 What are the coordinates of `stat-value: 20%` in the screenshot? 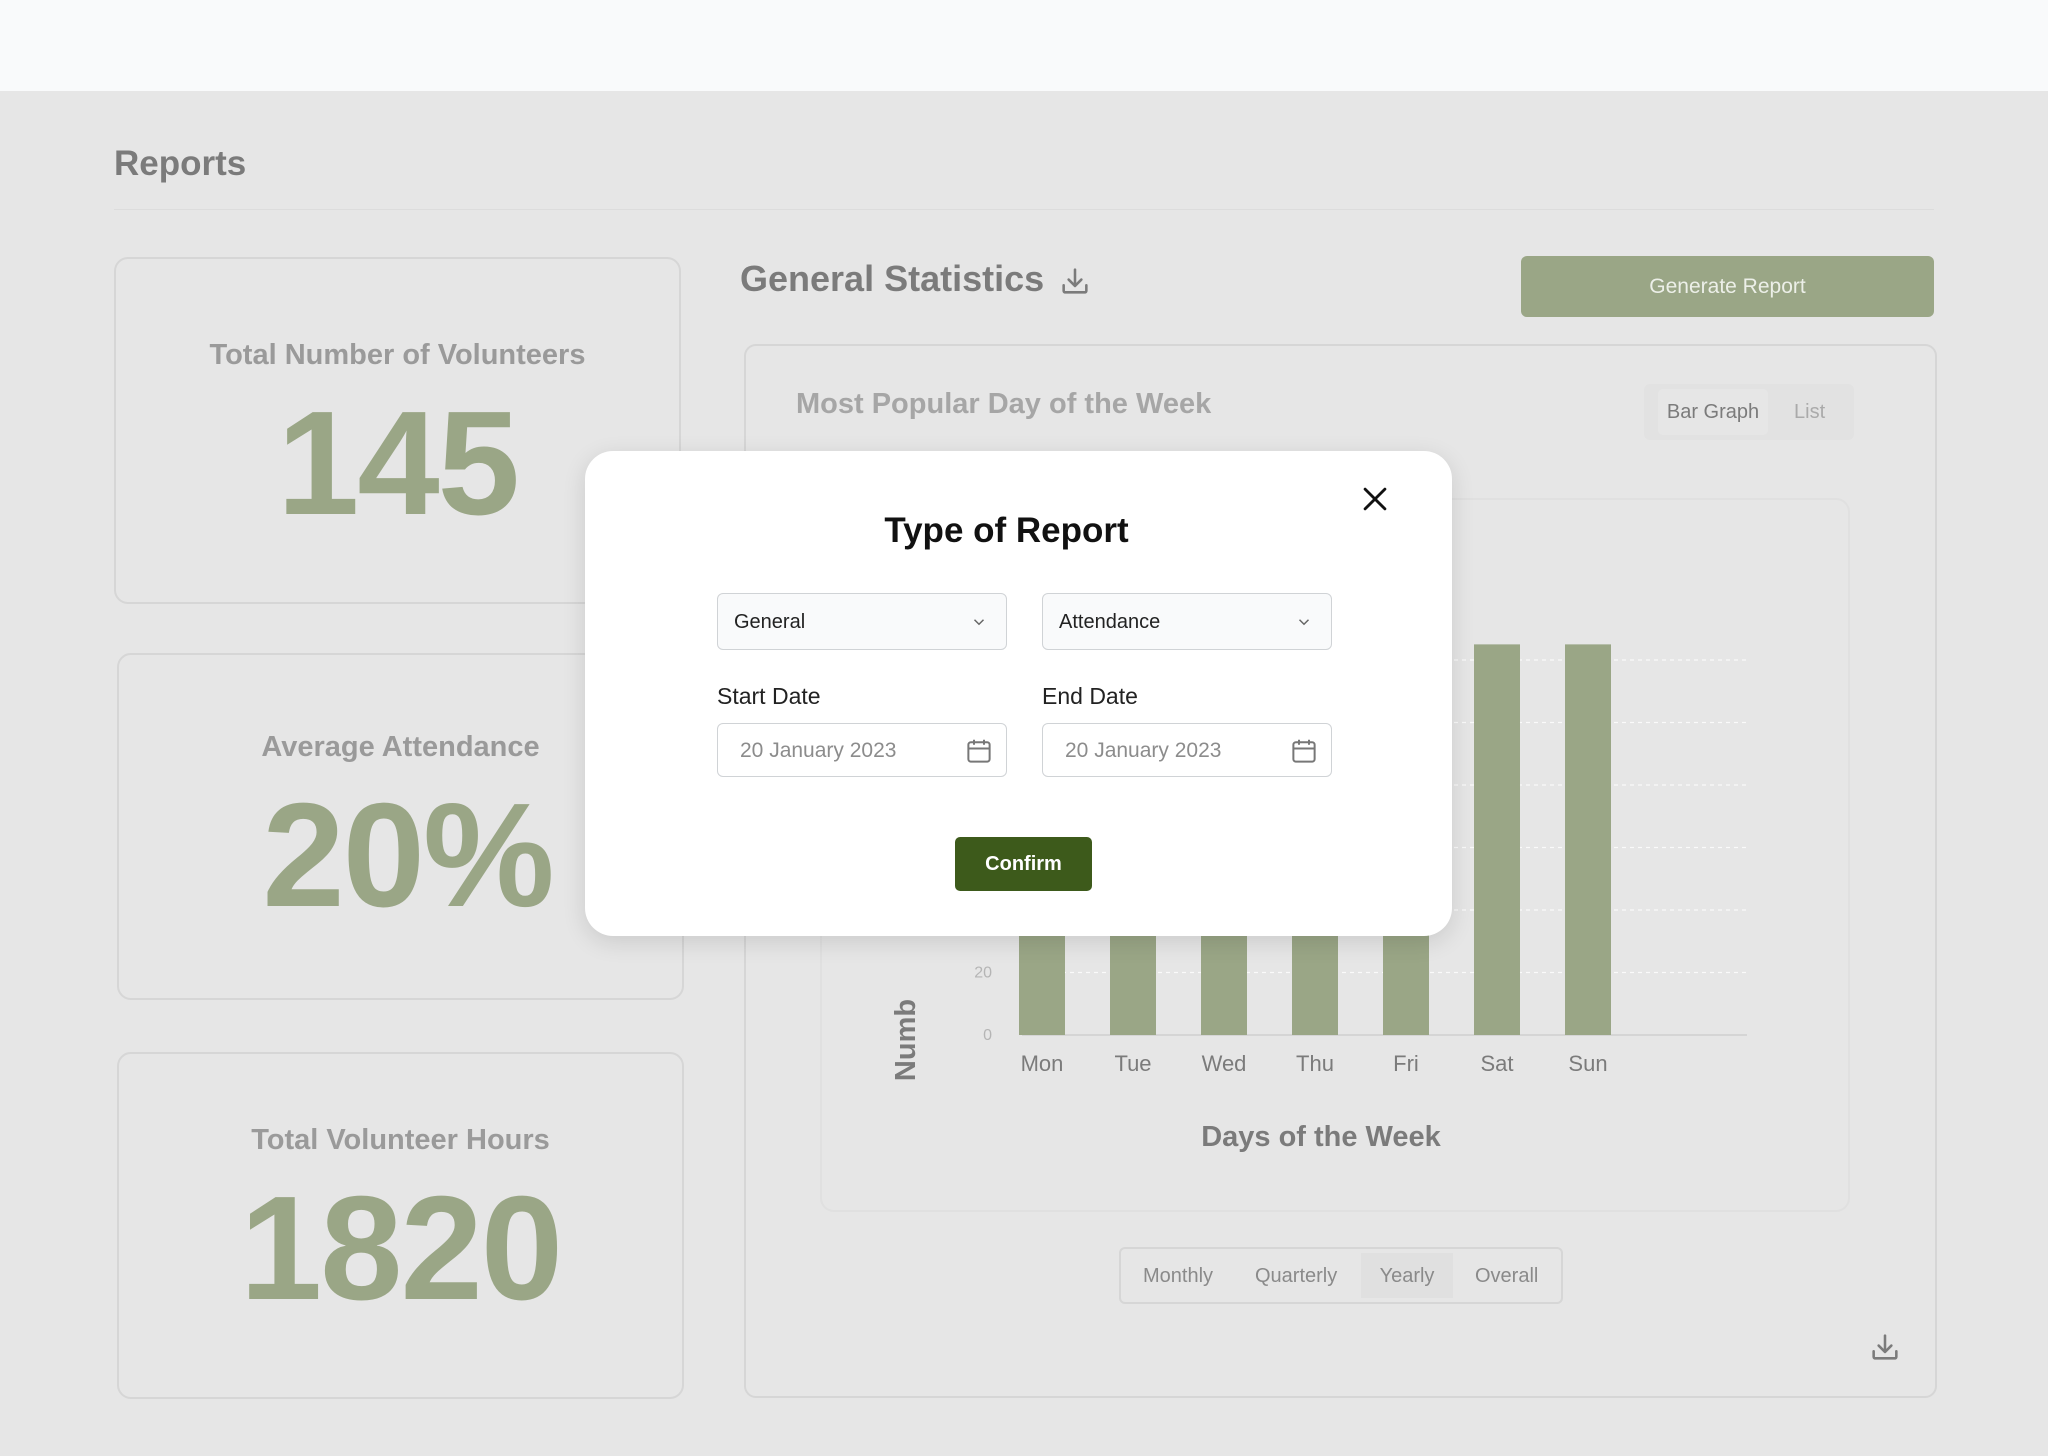 It's located at (408, 855).